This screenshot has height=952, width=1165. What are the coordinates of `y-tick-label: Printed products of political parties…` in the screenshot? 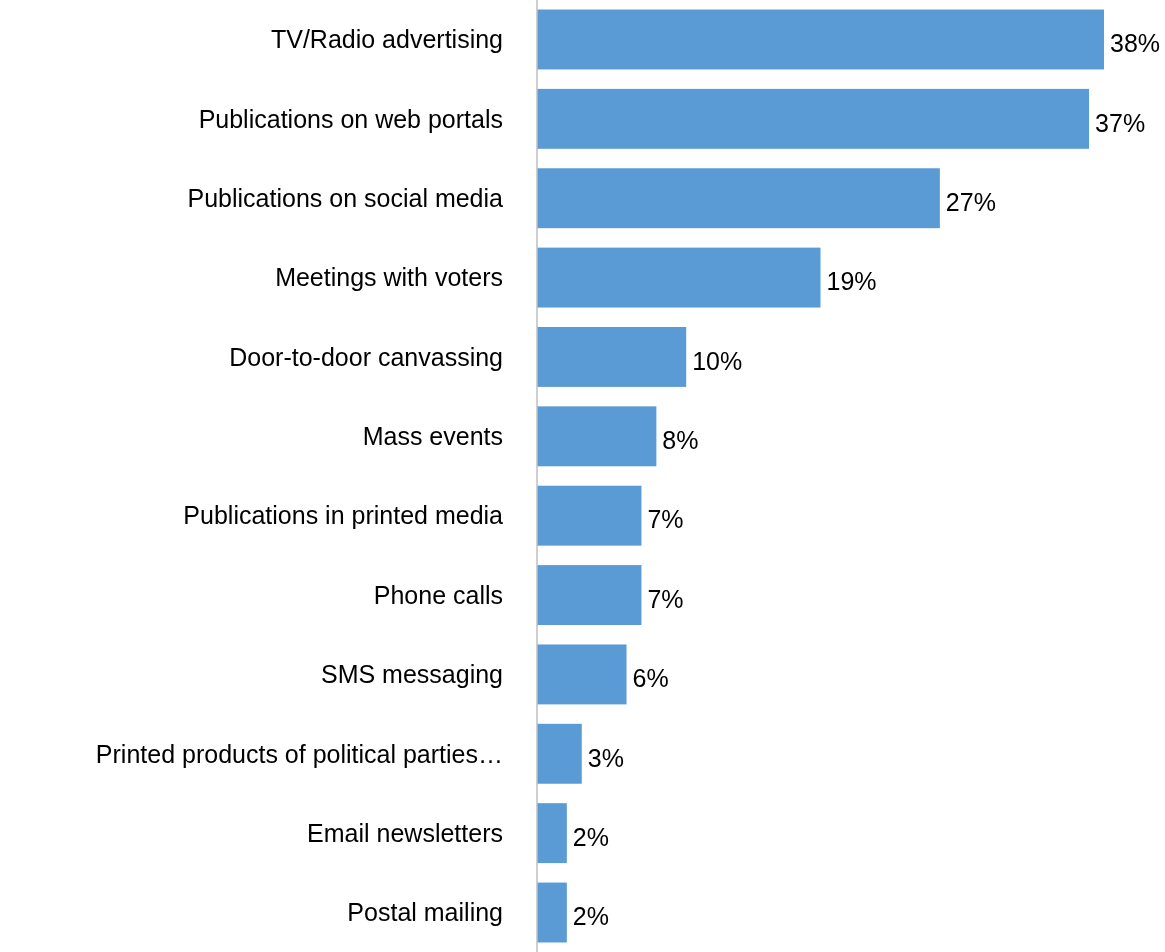 It's located at (299, 753).